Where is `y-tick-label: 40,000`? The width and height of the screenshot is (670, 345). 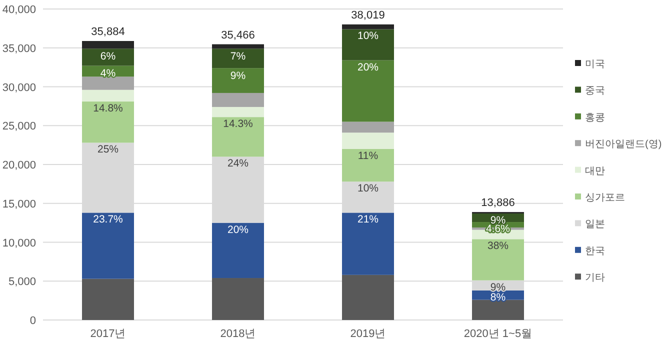
y-tick-label: 40,000 is located at coordinates (19, 10).